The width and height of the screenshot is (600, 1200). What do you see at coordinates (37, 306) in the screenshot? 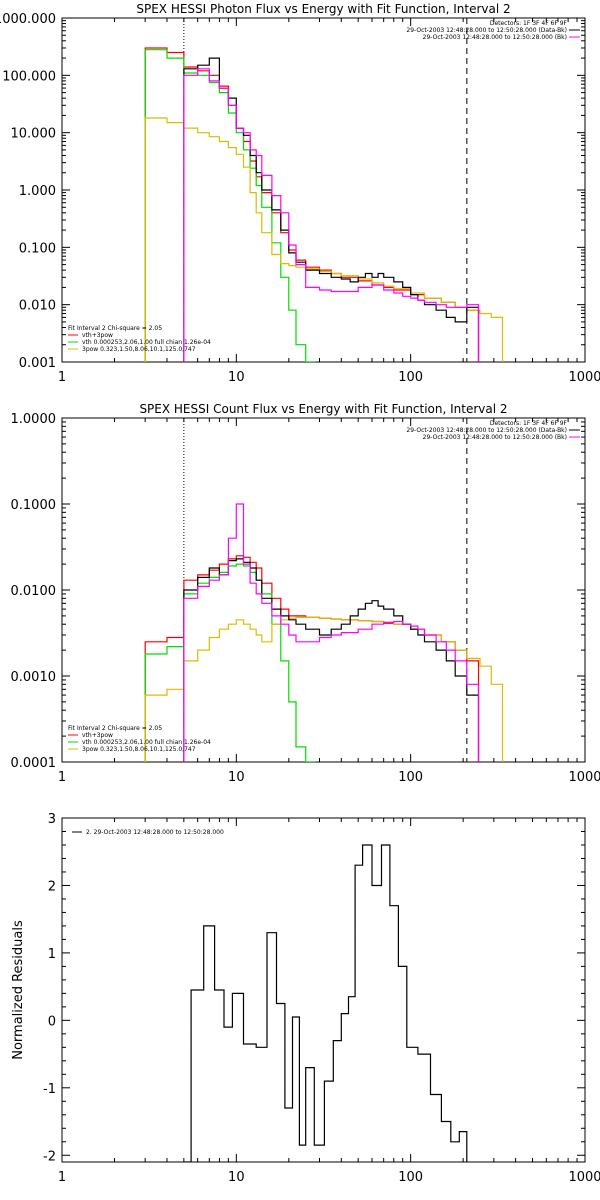
I see `y-tick-label: 0.010` at bounding box center [37, 306].